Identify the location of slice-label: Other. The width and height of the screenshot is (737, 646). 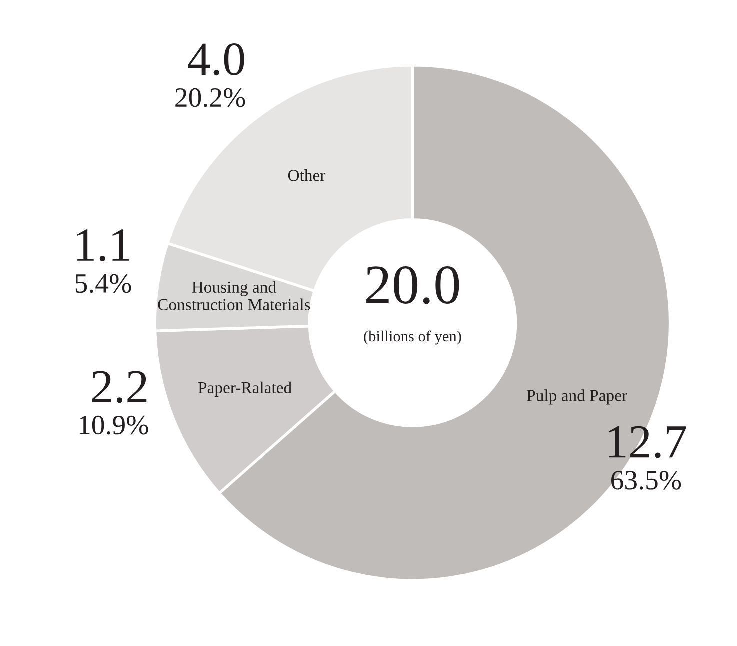
(307, 176).